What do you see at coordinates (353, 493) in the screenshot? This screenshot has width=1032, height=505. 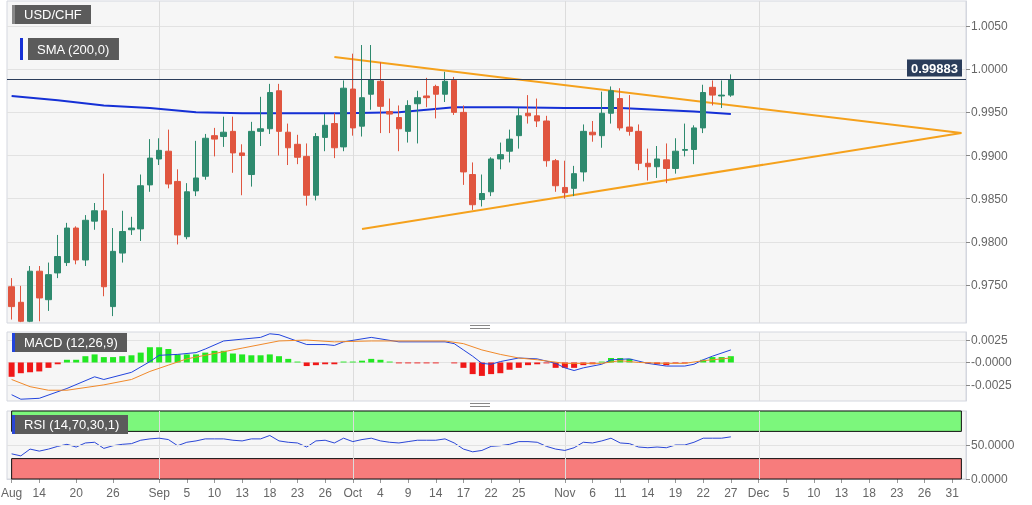 I see `x-tick-label: Oct` at bounding box center [353, 493].